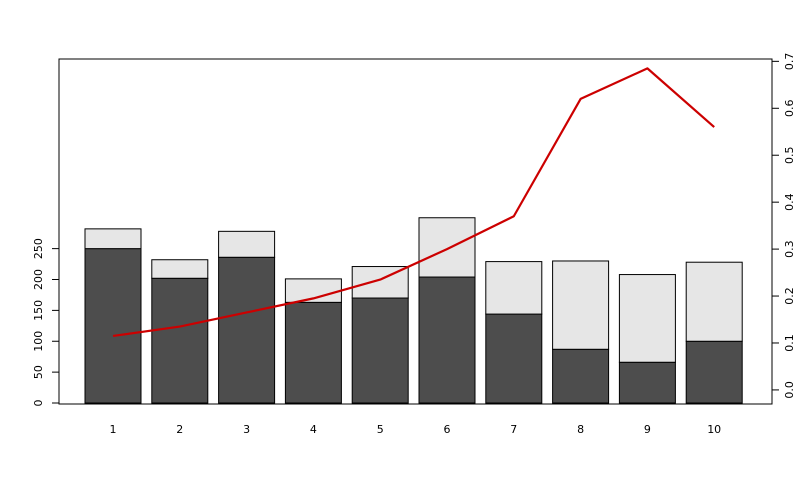 Image resolution: width=800 pixels, height=480 pixels. Describe the element at coordinates (789, 249) in the screenshot. I see `right-tick-label-0.3: 0.3` at that location.